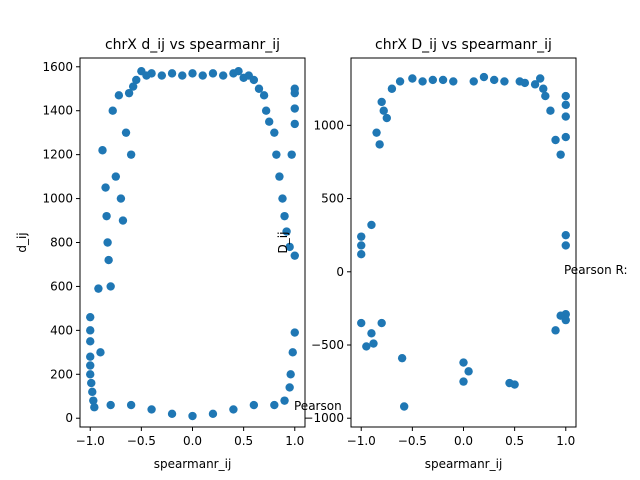 This screenshot has height=480, width=640. What do you see at coordinates (283, 243) in the screenshot?
I see `right-y-axis-label: D_ij` at bounding box center [283, 243].